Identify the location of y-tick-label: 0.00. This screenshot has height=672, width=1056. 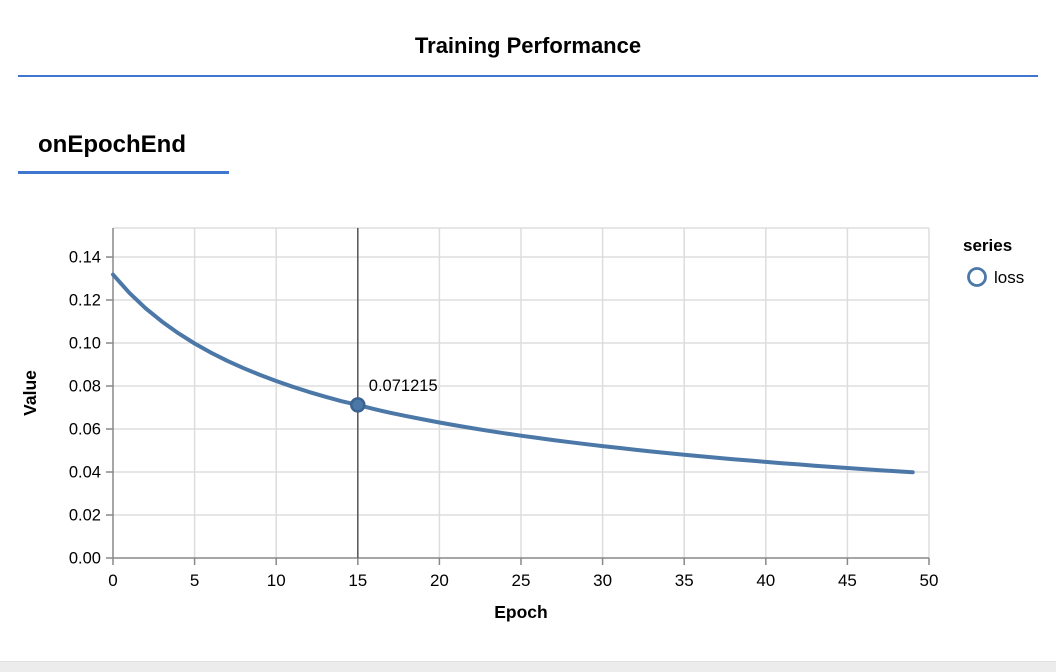
(85, 559).